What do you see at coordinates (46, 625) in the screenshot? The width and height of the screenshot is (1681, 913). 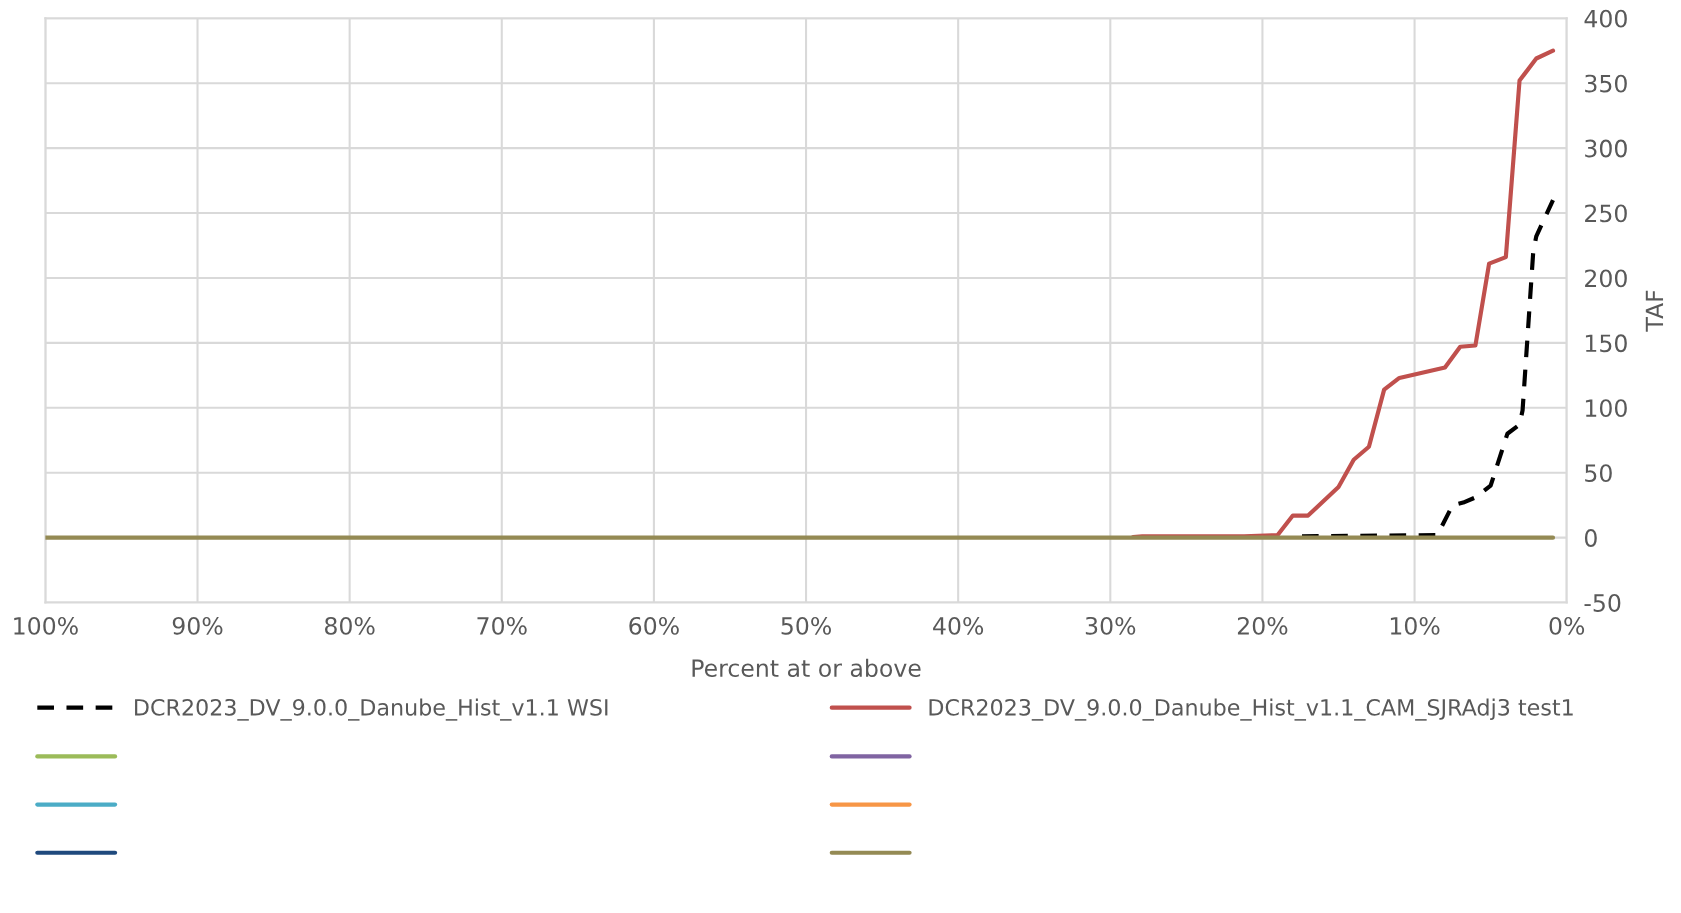 I see `x-tick-label: 100%` at bounding box center [46, 625].